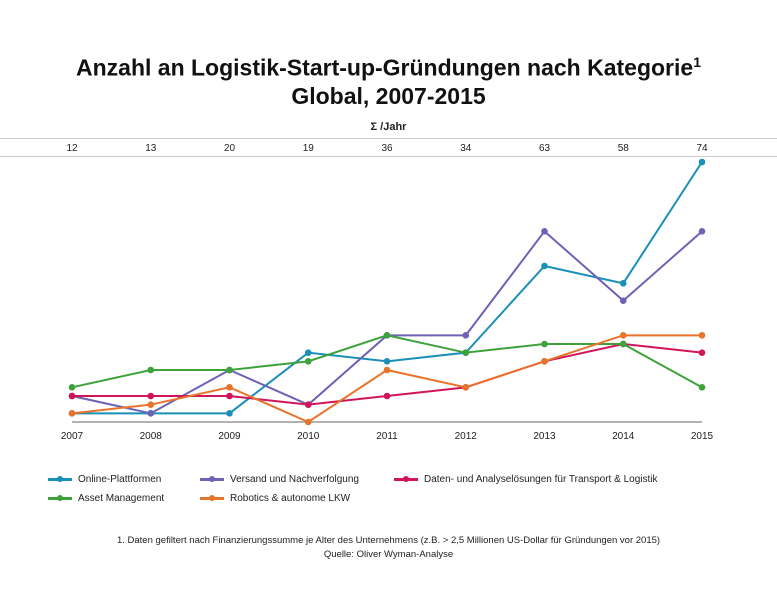 The width and height of the screenshot is (777, 600). Describe the element at coordinates (697, 62) in the screenshot. I see `title-footnote-mark: 1` at that location.